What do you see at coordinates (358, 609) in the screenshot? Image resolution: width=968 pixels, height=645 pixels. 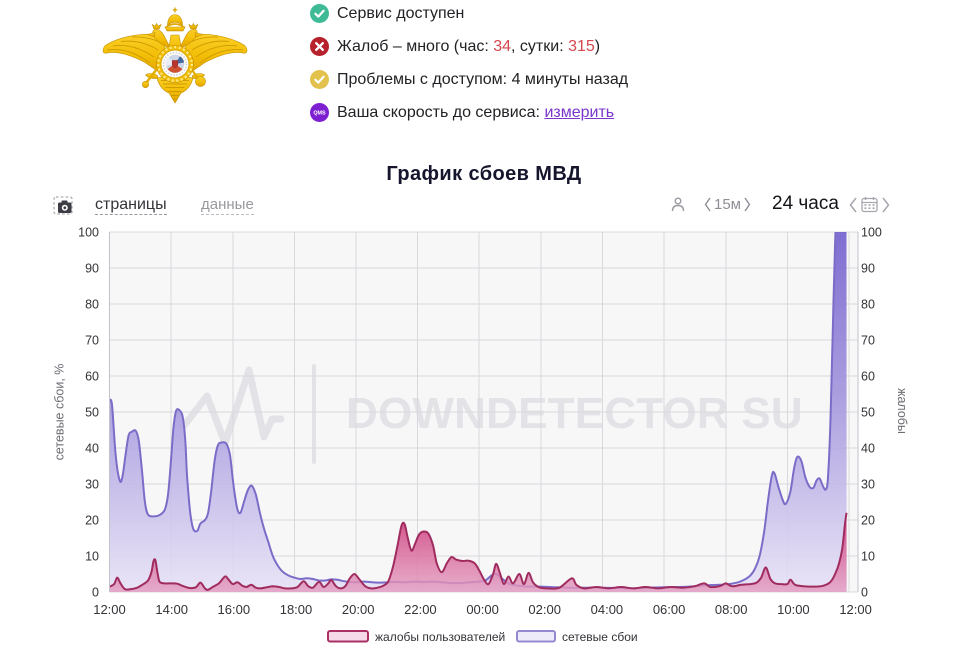 I see `svg-text: 20:00` at bounding box center [358, 609].